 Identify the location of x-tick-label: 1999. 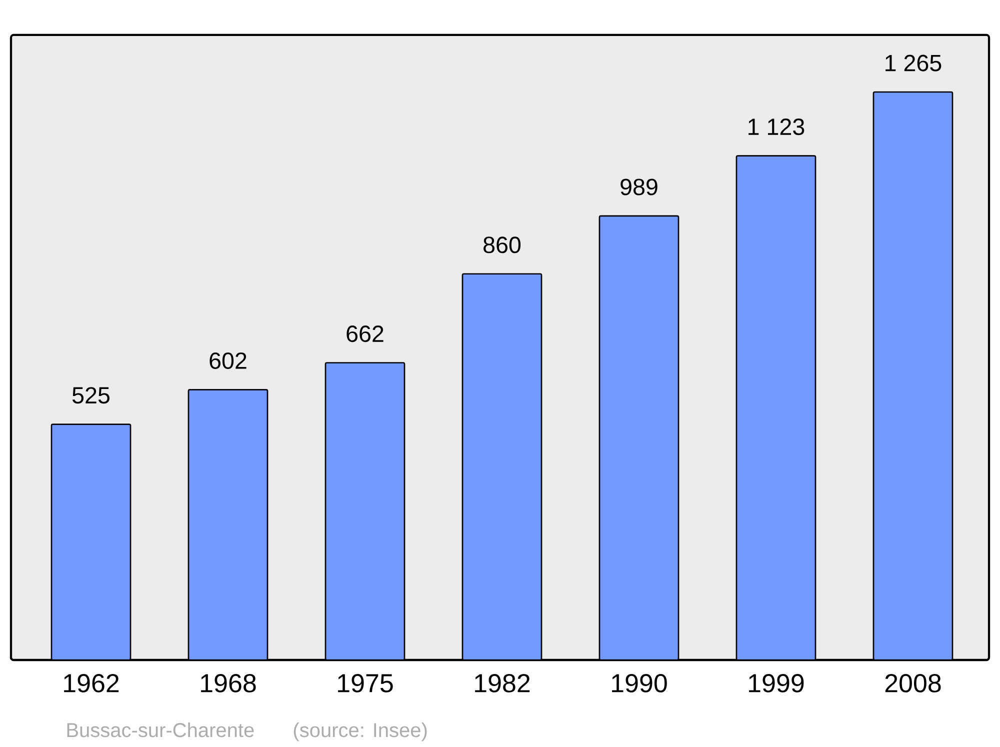
(776, 683).